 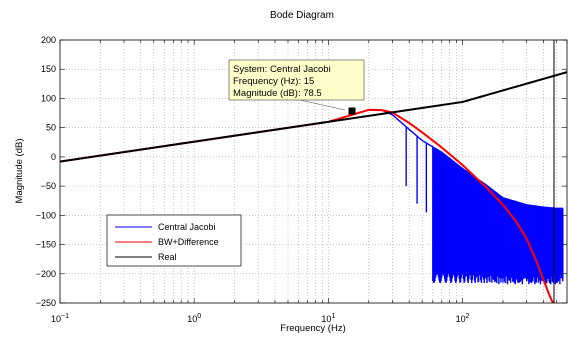 What do you see at coordinates (46, 303) in the screenshot?
I see `y-tick-label: −250` at bounding box center [46, 303].